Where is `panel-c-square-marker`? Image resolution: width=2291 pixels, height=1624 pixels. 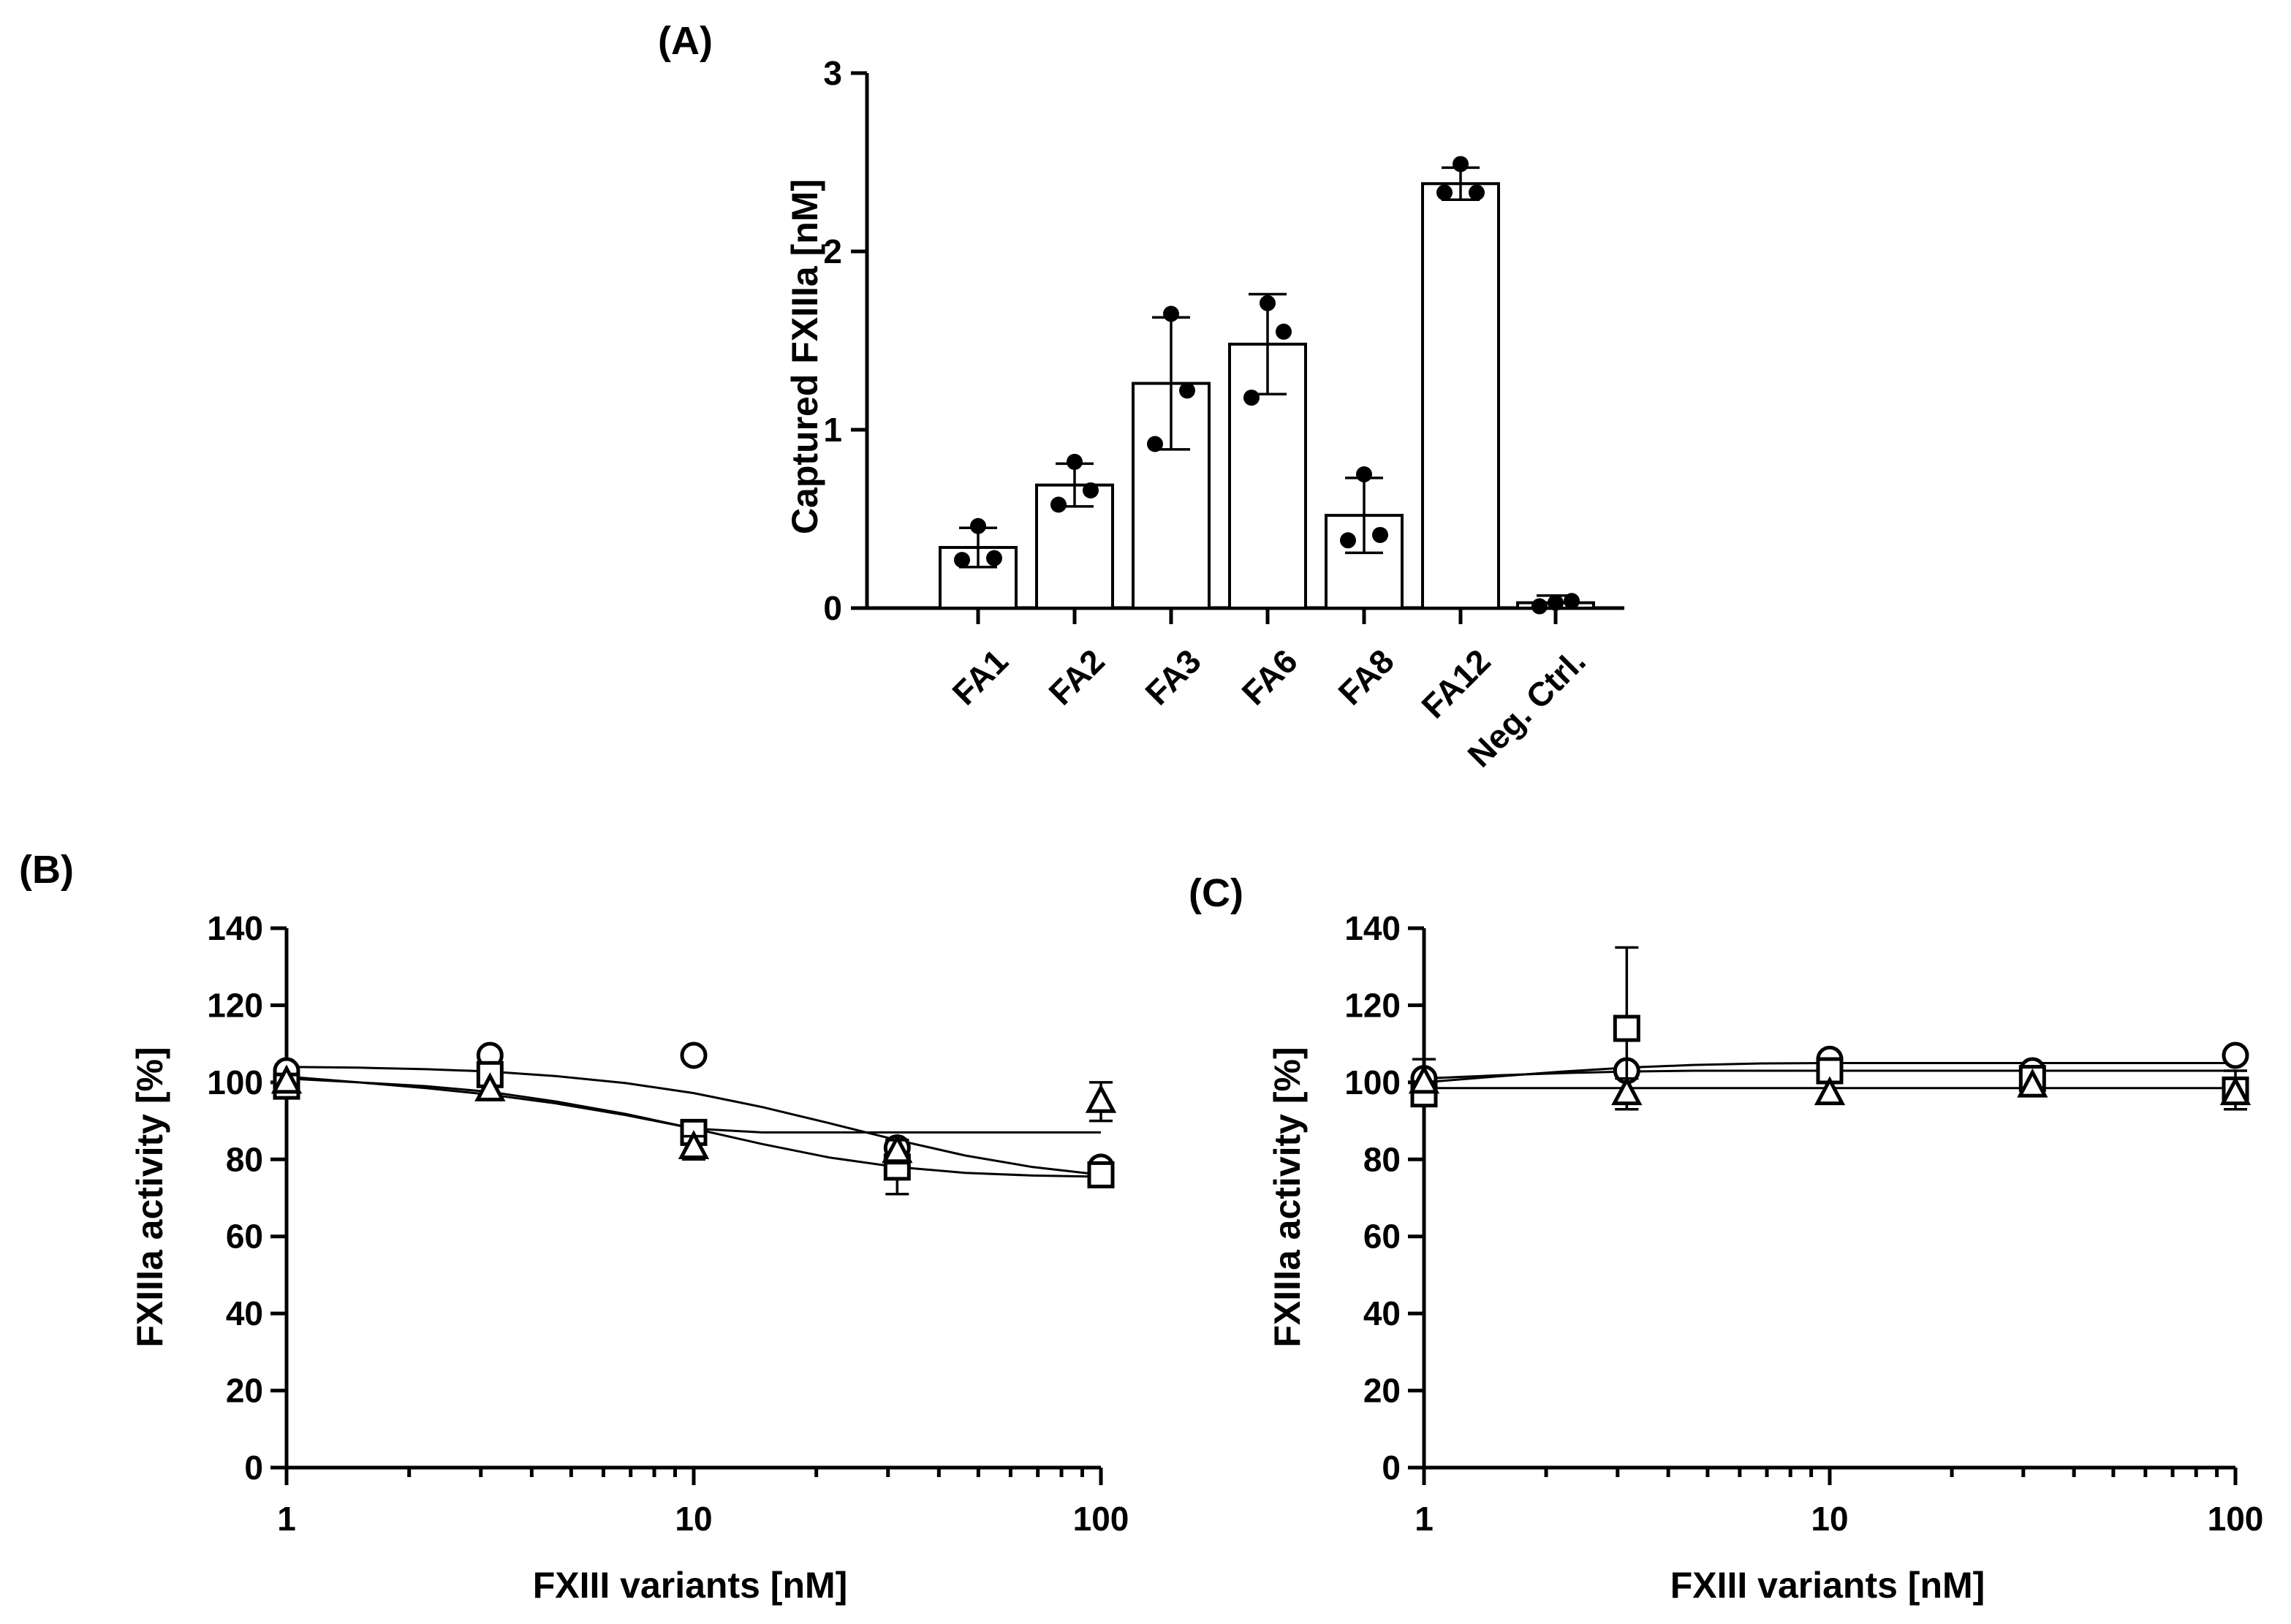
panel-c-square-marker is located at coordinates (1626, 1028).